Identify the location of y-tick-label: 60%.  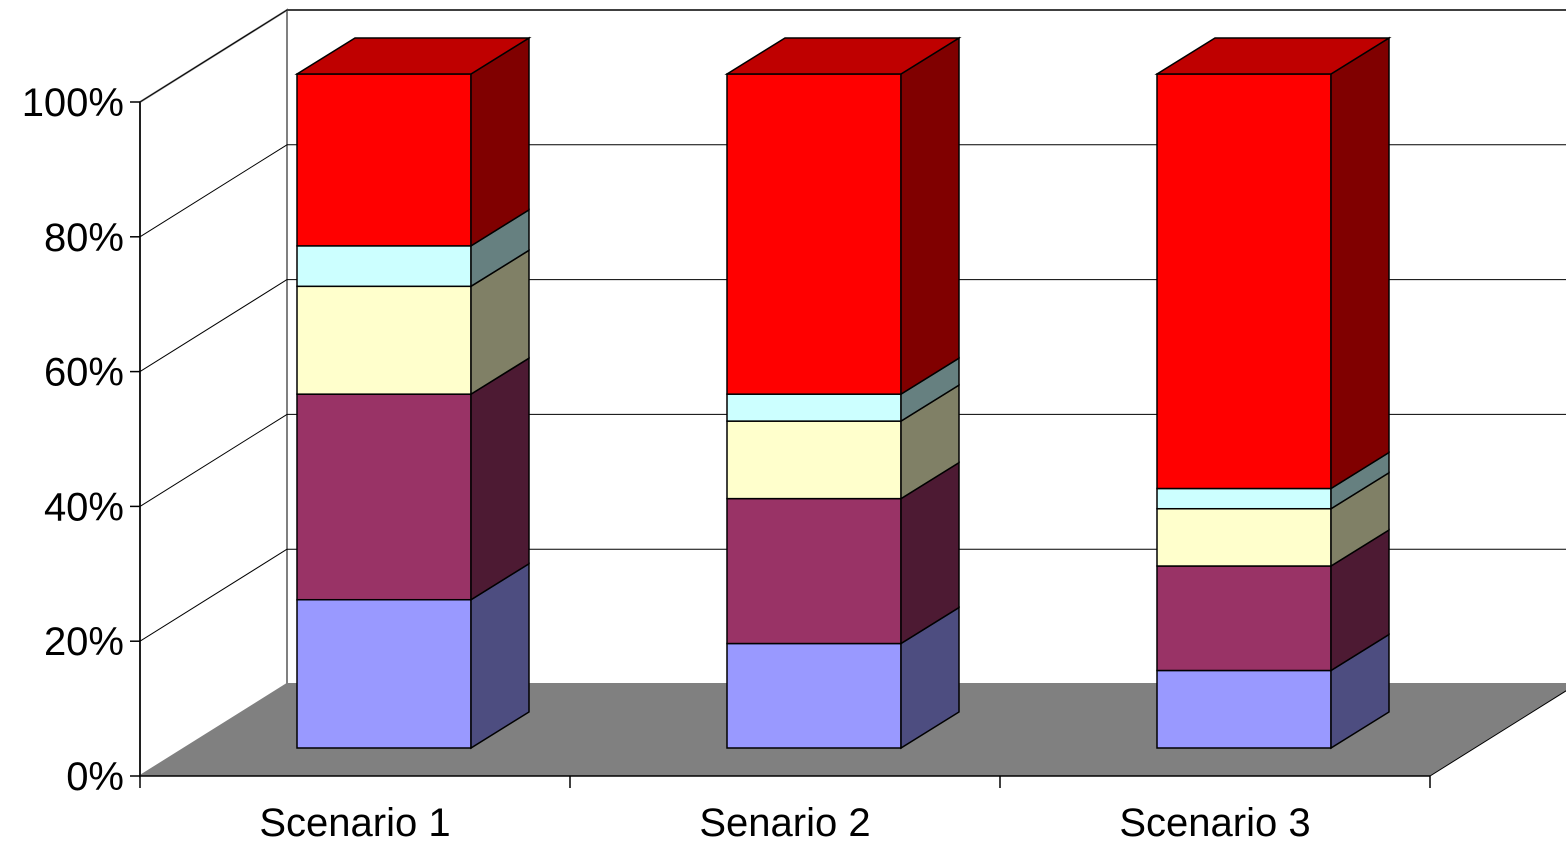
(84, 373).